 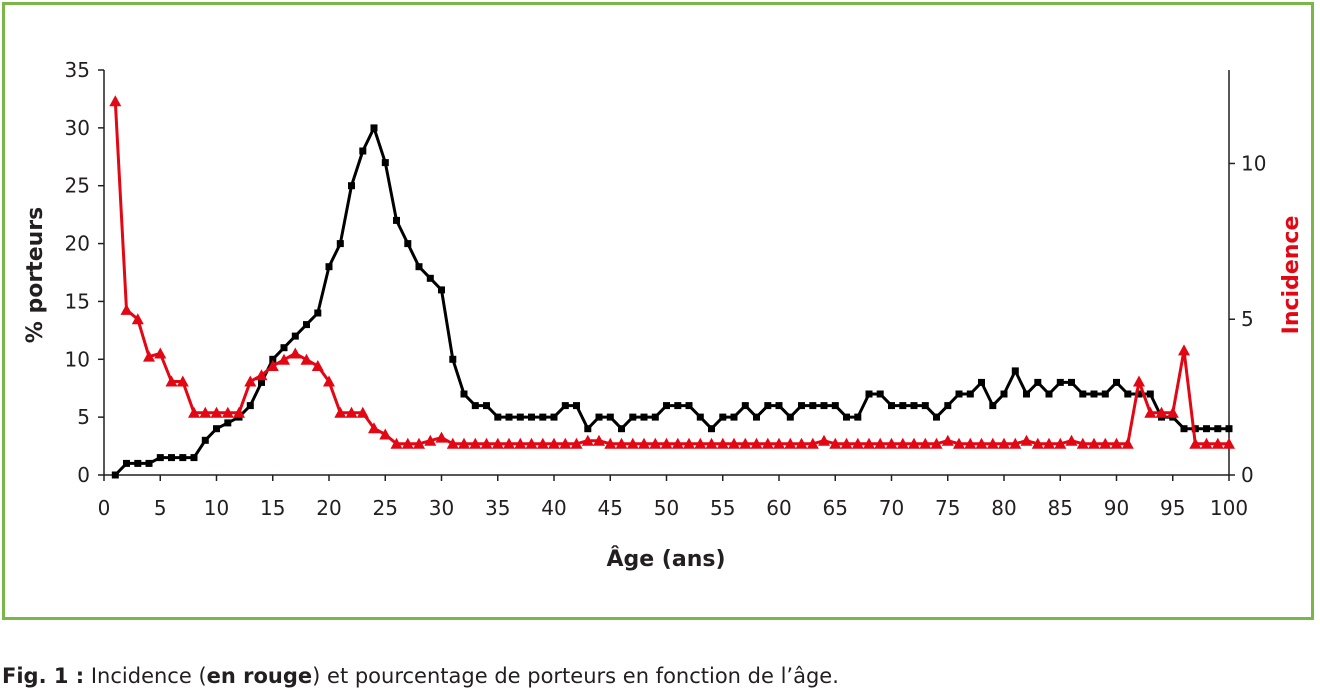 What do you see at coordinates (835, 508) in the screenshot?
I see `x-tick-label: 65` at bounding box center [835, 508].